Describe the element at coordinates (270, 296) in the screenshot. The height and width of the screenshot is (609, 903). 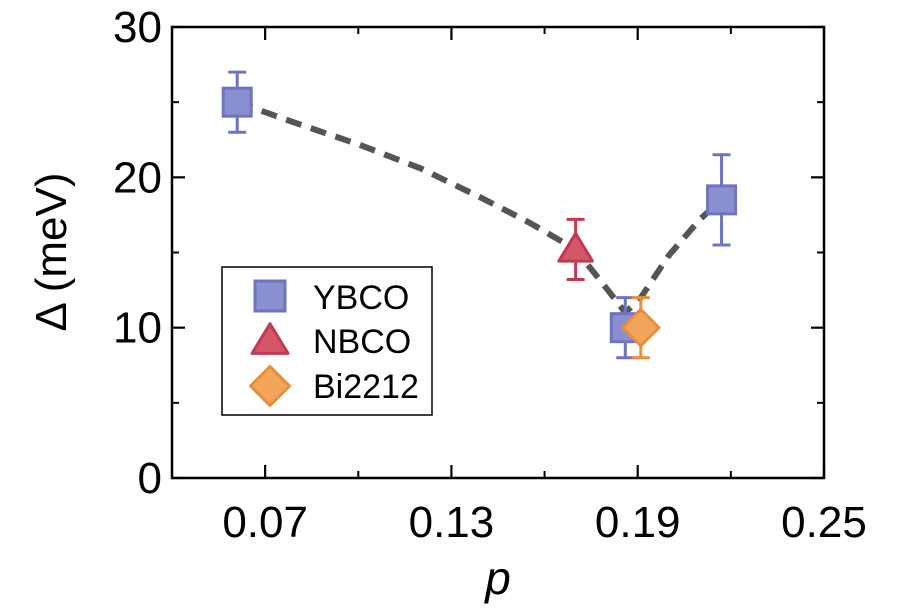
I see `legend-marker-ybco` at that location.